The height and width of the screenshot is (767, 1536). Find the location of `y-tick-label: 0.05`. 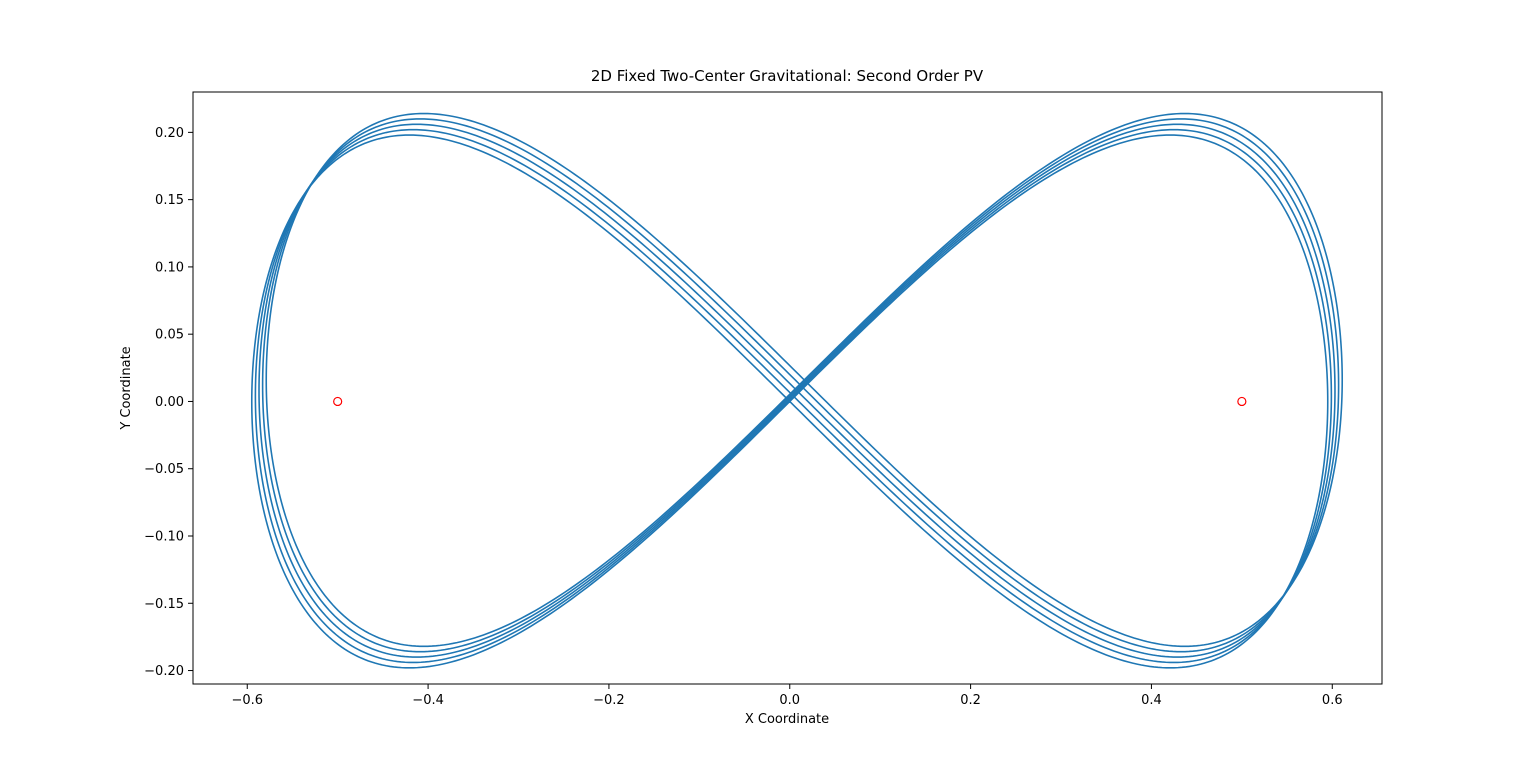

y-tick-label: 0.05 is located at coordinates (169, 335).